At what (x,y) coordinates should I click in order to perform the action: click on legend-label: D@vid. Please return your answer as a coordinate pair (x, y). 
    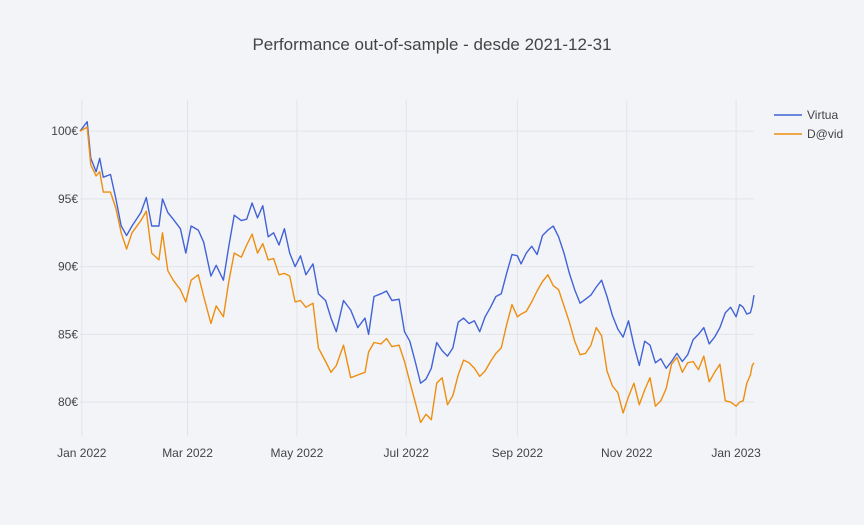
    Looking at the image, I should click on (825, 134).